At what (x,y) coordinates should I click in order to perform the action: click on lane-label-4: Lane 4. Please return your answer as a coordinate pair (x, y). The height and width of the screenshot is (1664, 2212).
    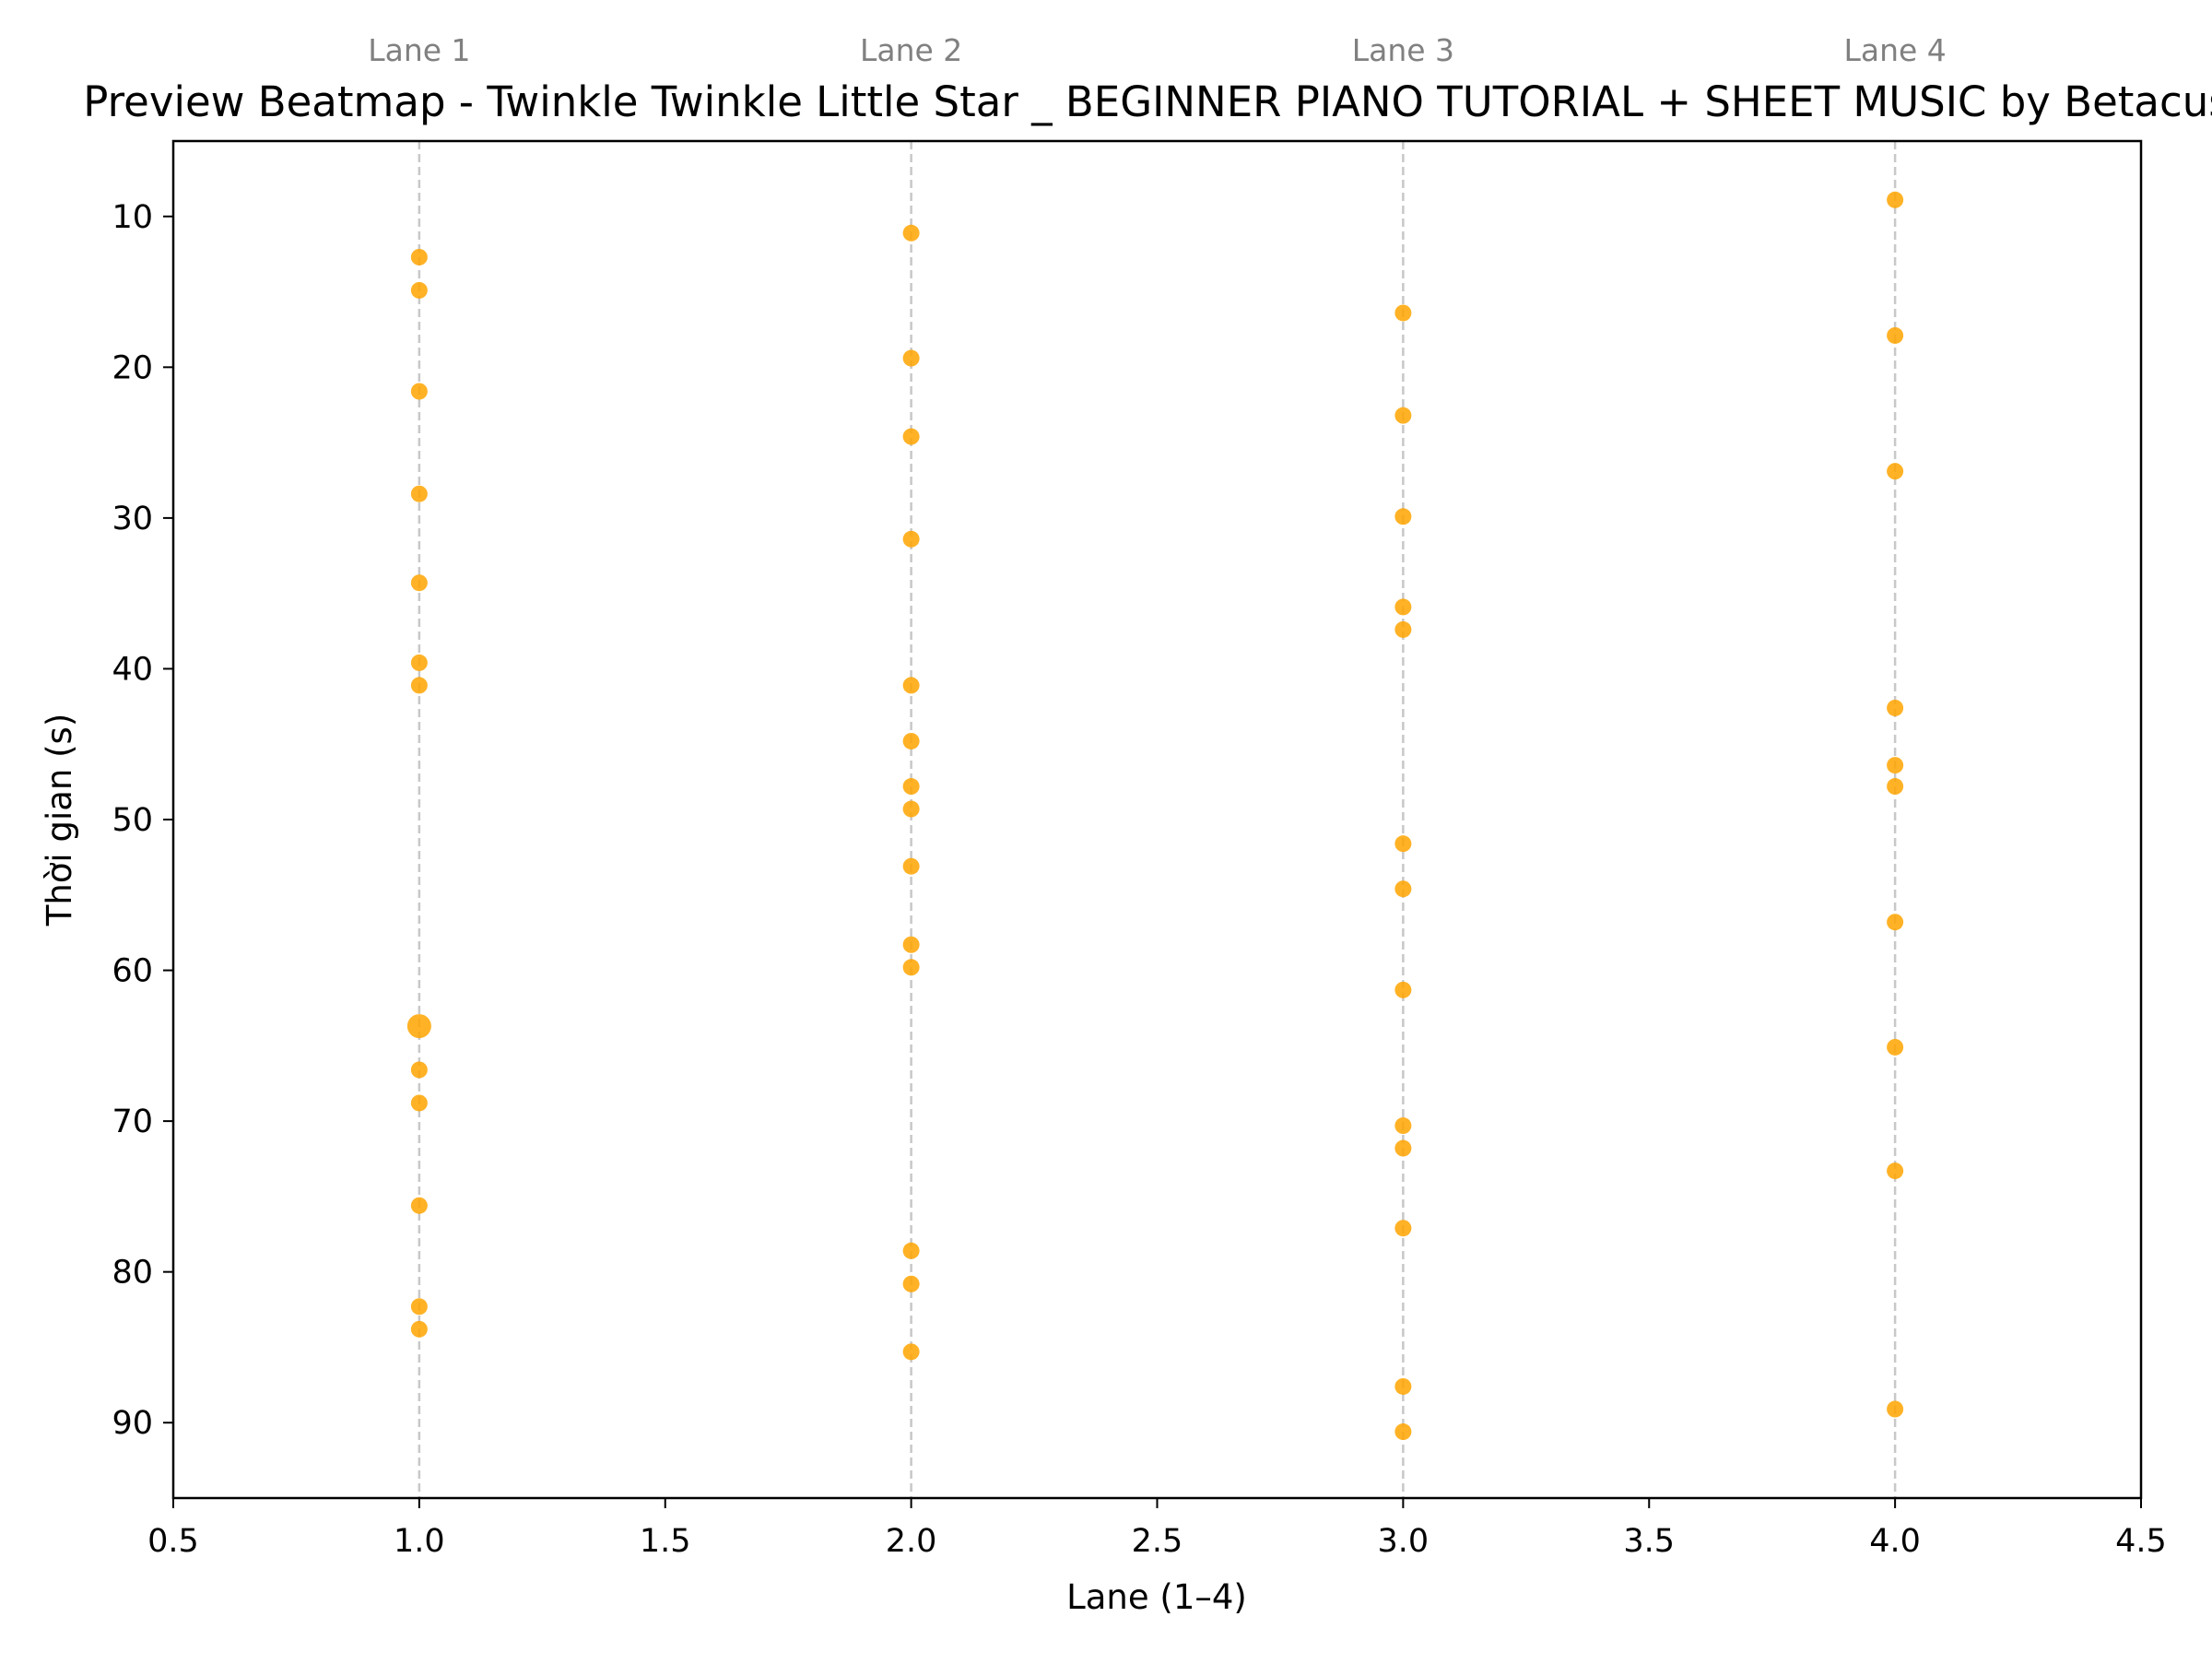
    Looking at the image, I should click on (1894, 50).